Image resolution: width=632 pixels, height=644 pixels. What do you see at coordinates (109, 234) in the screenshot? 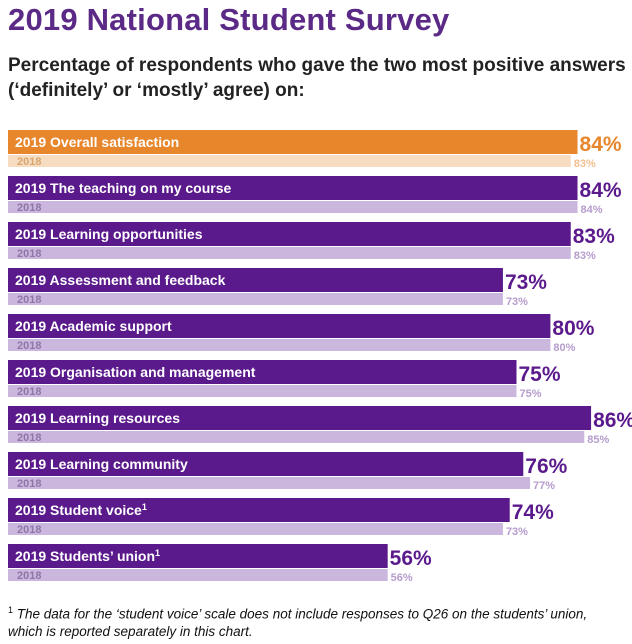
I see `bar-label-2019: 2019 Learning opportunities` at bounding box center [109, 234].